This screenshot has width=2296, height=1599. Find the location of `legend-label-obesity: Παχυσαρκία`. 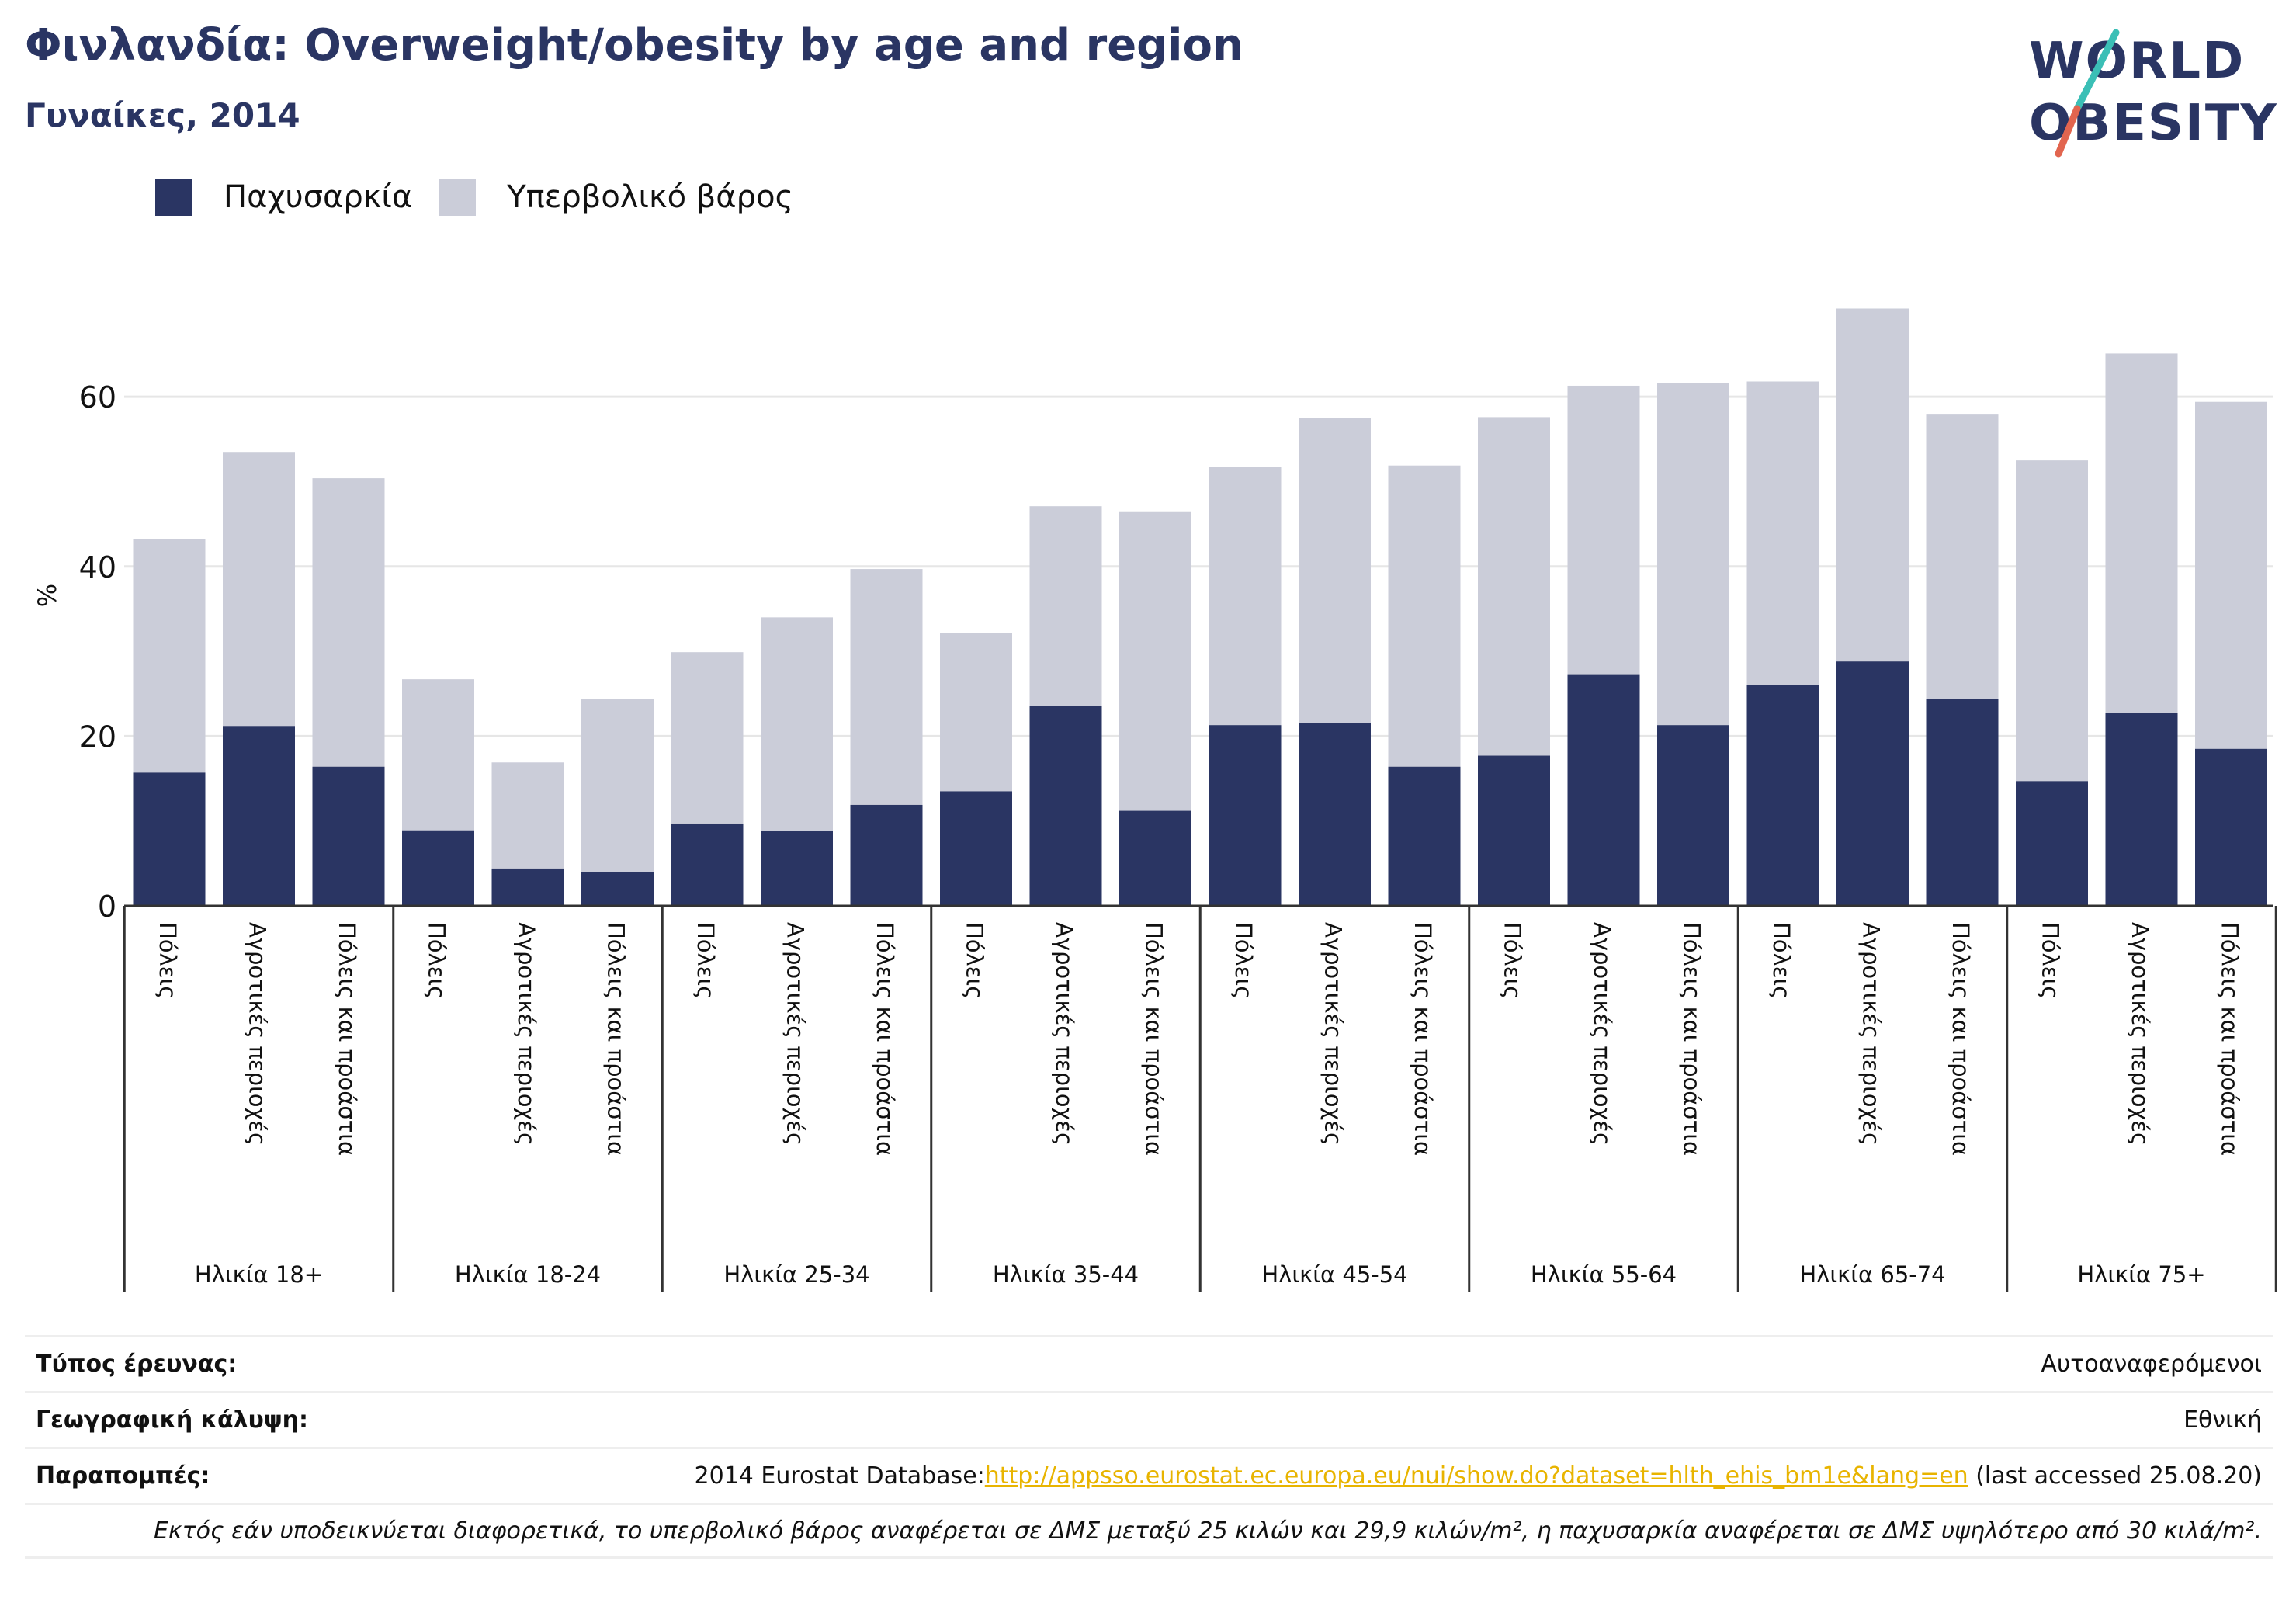

legend-label-obesity: Παχυσαρκία is located at coordinates (318, 197).